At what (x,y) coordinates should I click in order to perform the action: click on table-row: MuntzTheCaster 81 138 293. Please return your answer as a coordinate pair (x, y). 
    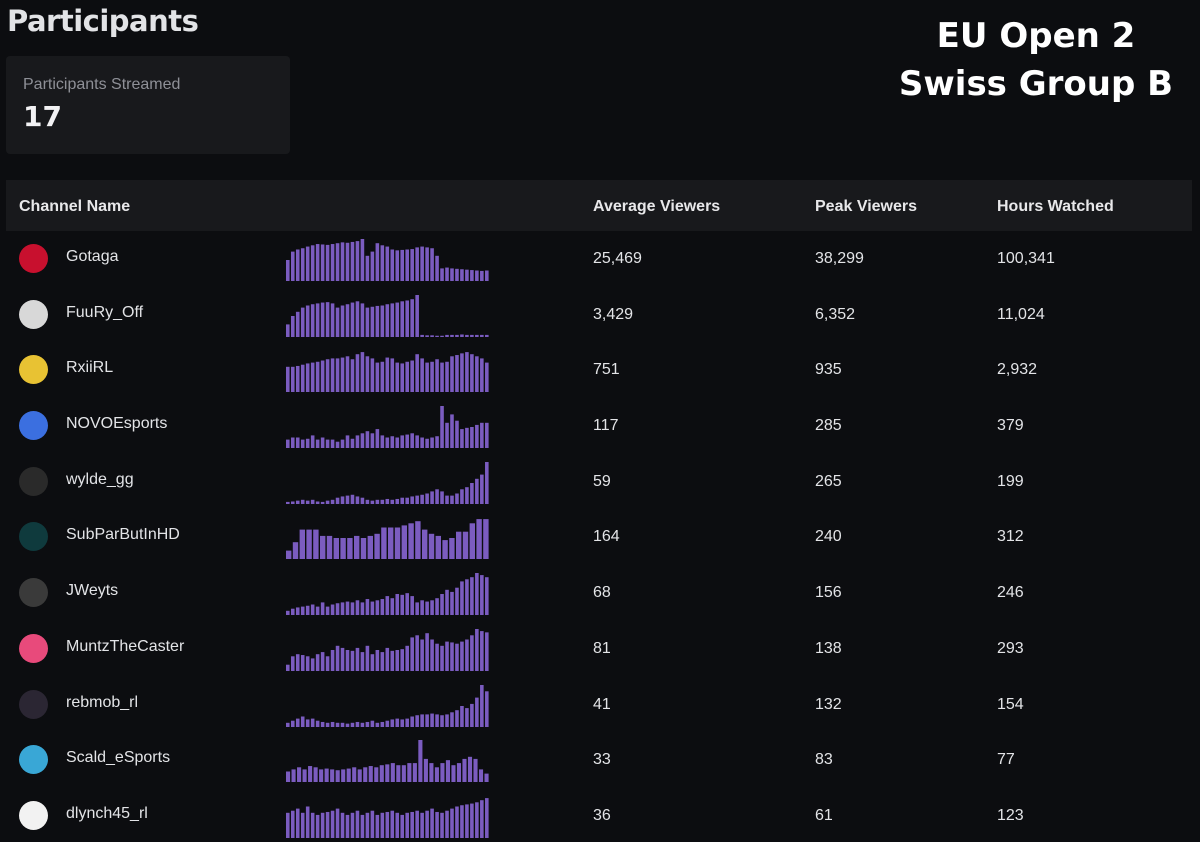
    Looking at the image, I should click on (599, 649).